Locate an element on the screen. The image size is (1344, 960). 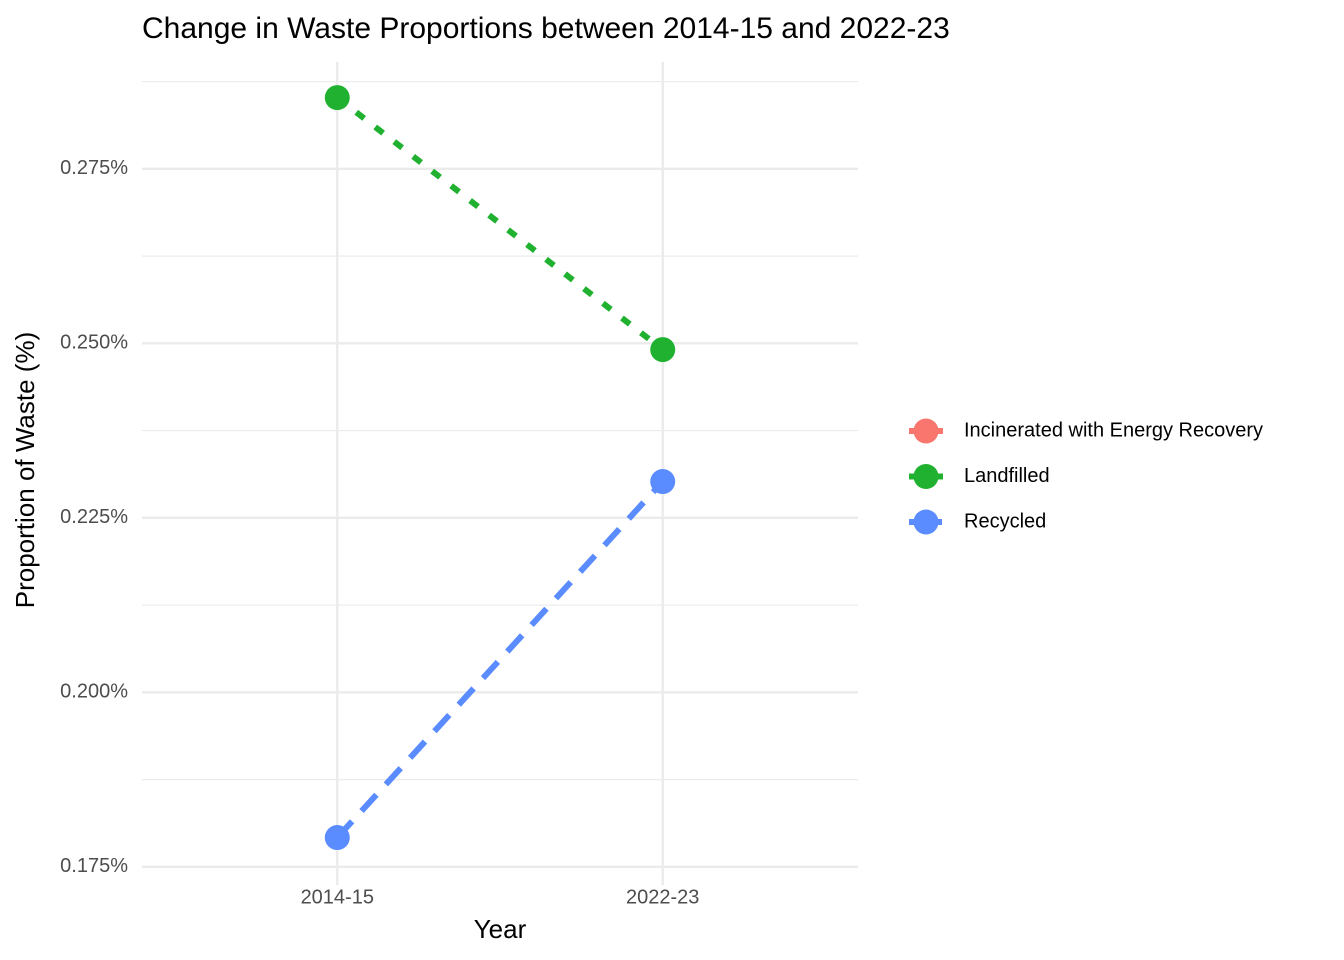
y-tick-label: 0.275% is located at coordinates (94, 168).